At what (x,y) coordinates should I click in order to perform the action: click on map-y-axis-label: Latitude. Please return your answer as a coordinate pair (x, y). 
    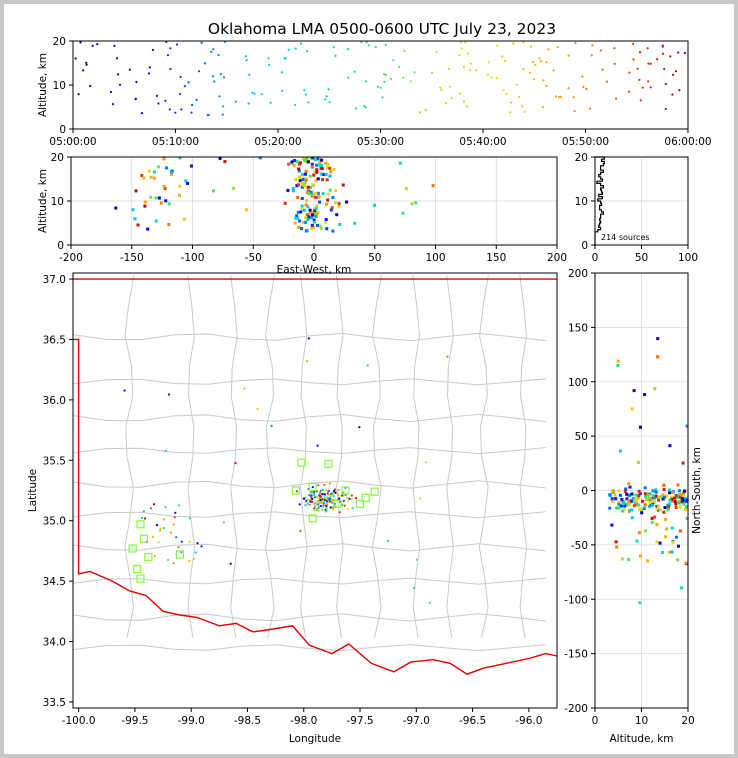
    Looking at the image, I should click on (33, 490).